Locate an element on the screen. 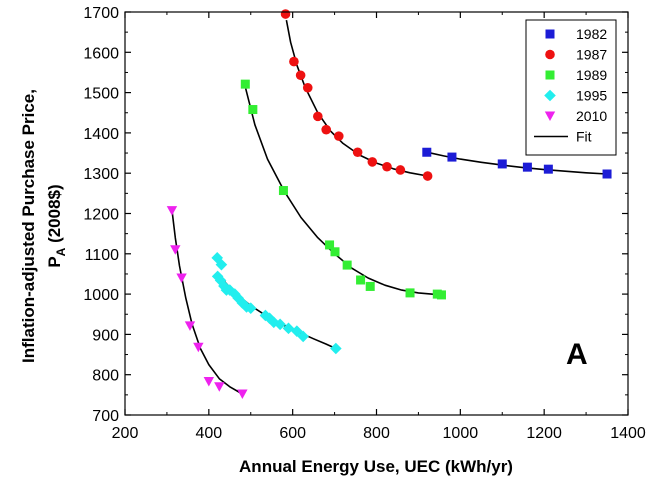  fit-line-2010 is located at coordinates (207, 302).